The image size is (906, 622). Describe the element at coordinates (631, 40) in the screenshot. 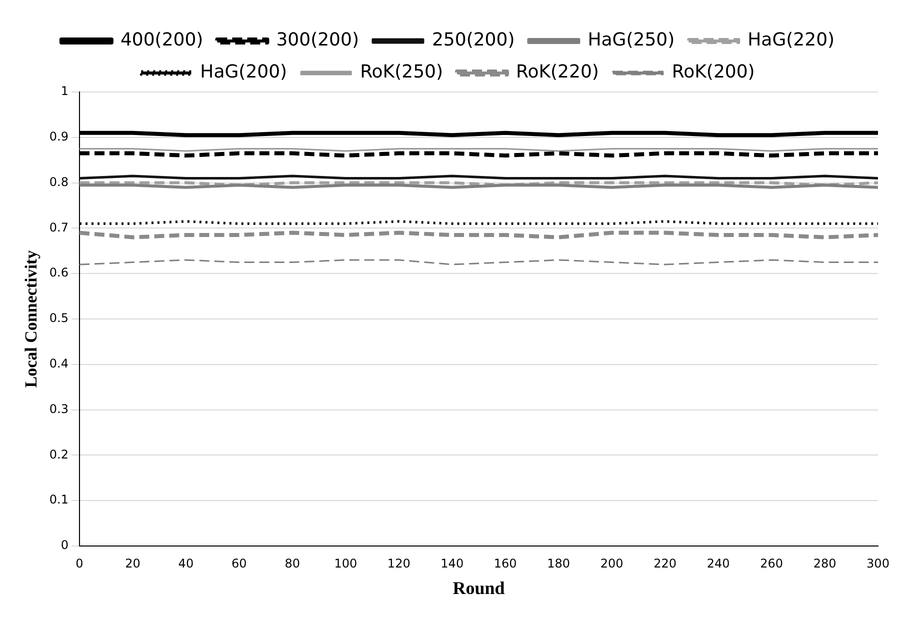

I see `legend-label: HaG(250)` at that location.